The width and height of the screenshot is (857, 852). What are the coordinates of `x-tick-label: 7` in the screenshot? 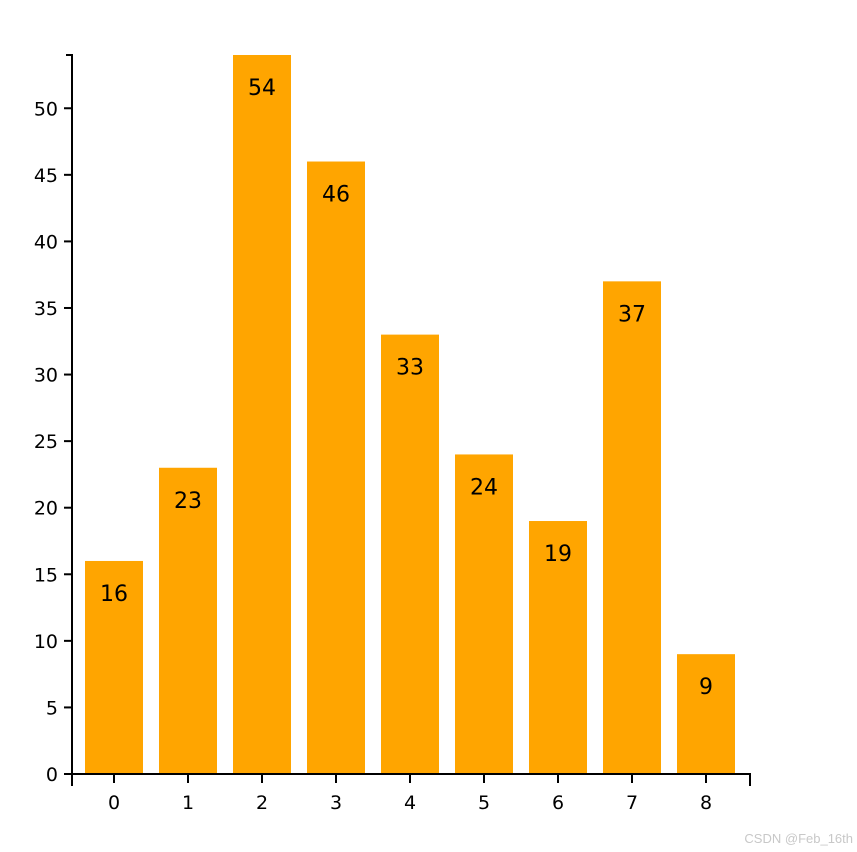 It's located at (632, 803).